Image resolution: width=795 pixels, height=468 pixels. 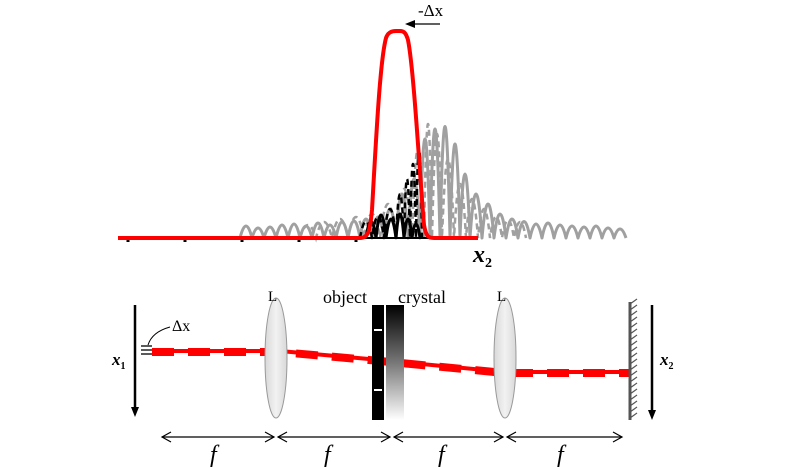 What do you see at coordinates (443, 455) in the screenshot?
I see `focal-label-3: f` at bounding box center [443, 455].